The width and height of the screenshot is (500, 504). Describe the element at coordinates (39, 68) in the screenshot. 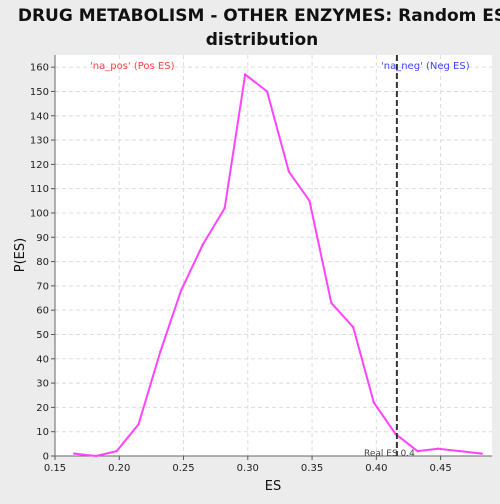

I see `y-tick-label: 160` at that location.